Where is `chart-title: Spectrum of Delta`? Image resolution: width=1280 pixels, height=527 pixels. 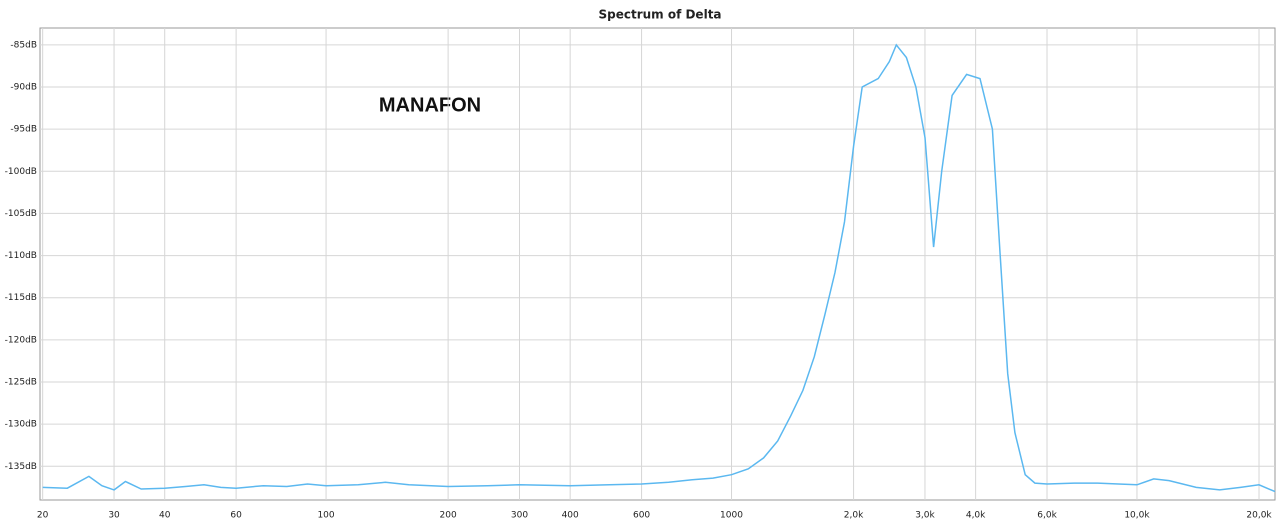
chart-title: Spectrum of Delta is located at coordinates (659, 15).